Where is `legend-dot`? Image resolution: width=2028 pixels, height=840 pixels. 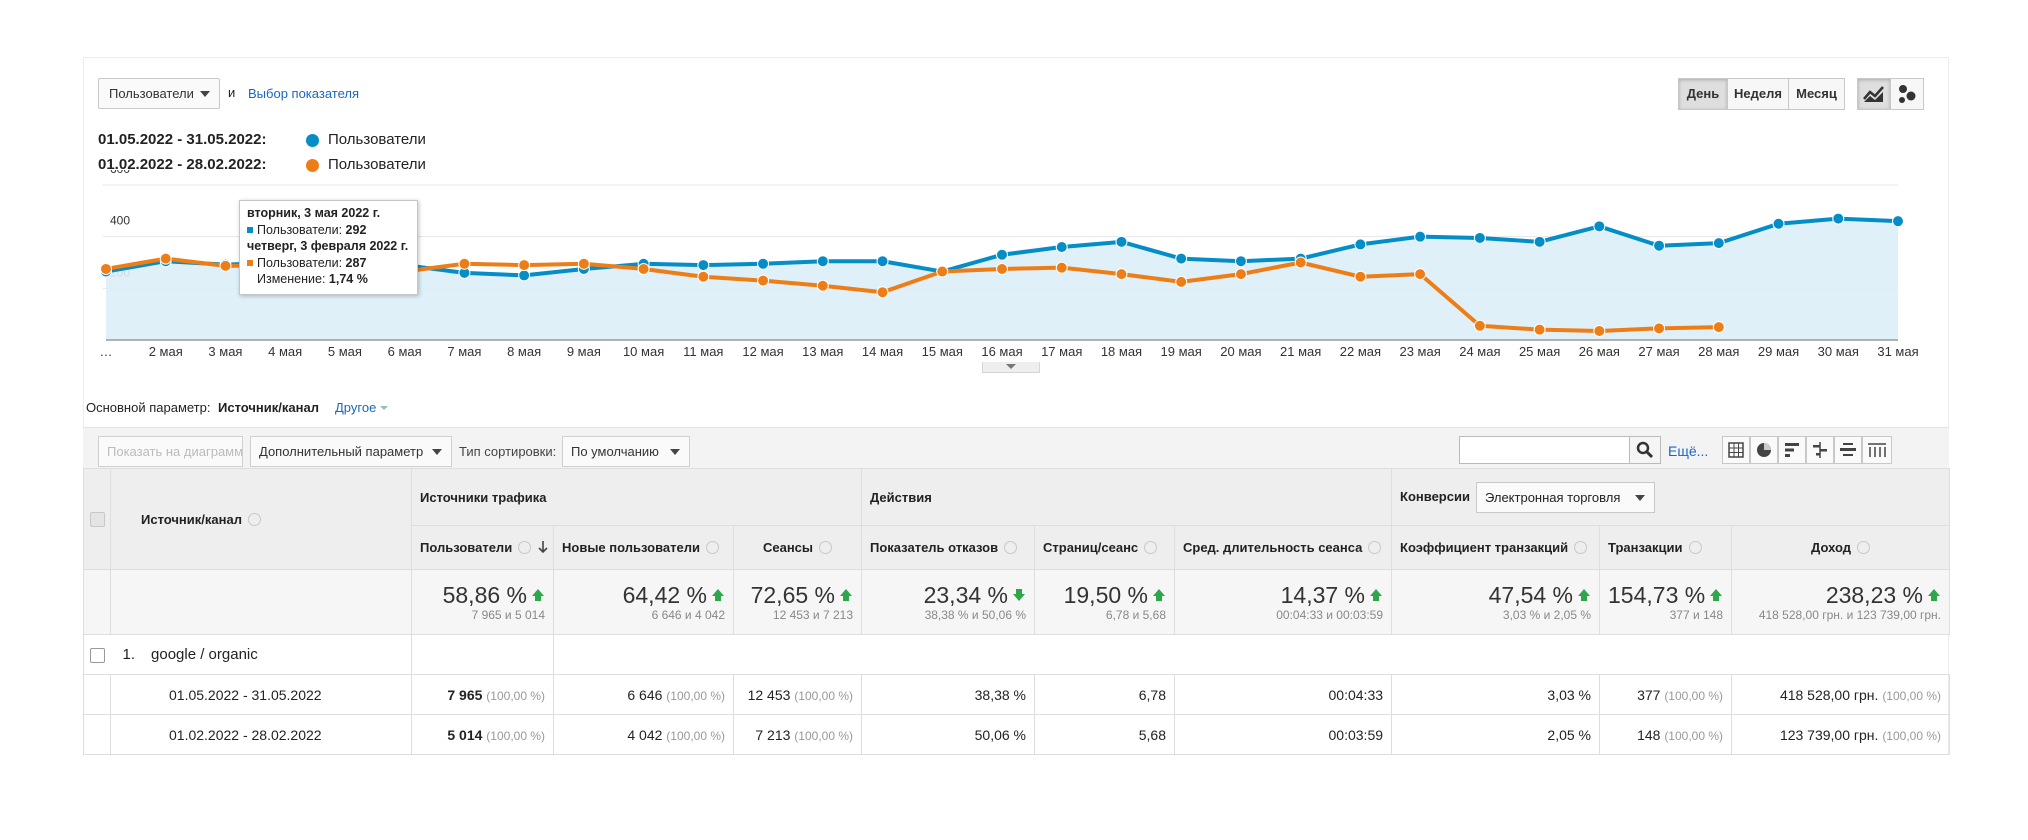 legend-dot is located at coordinates (312, 140).